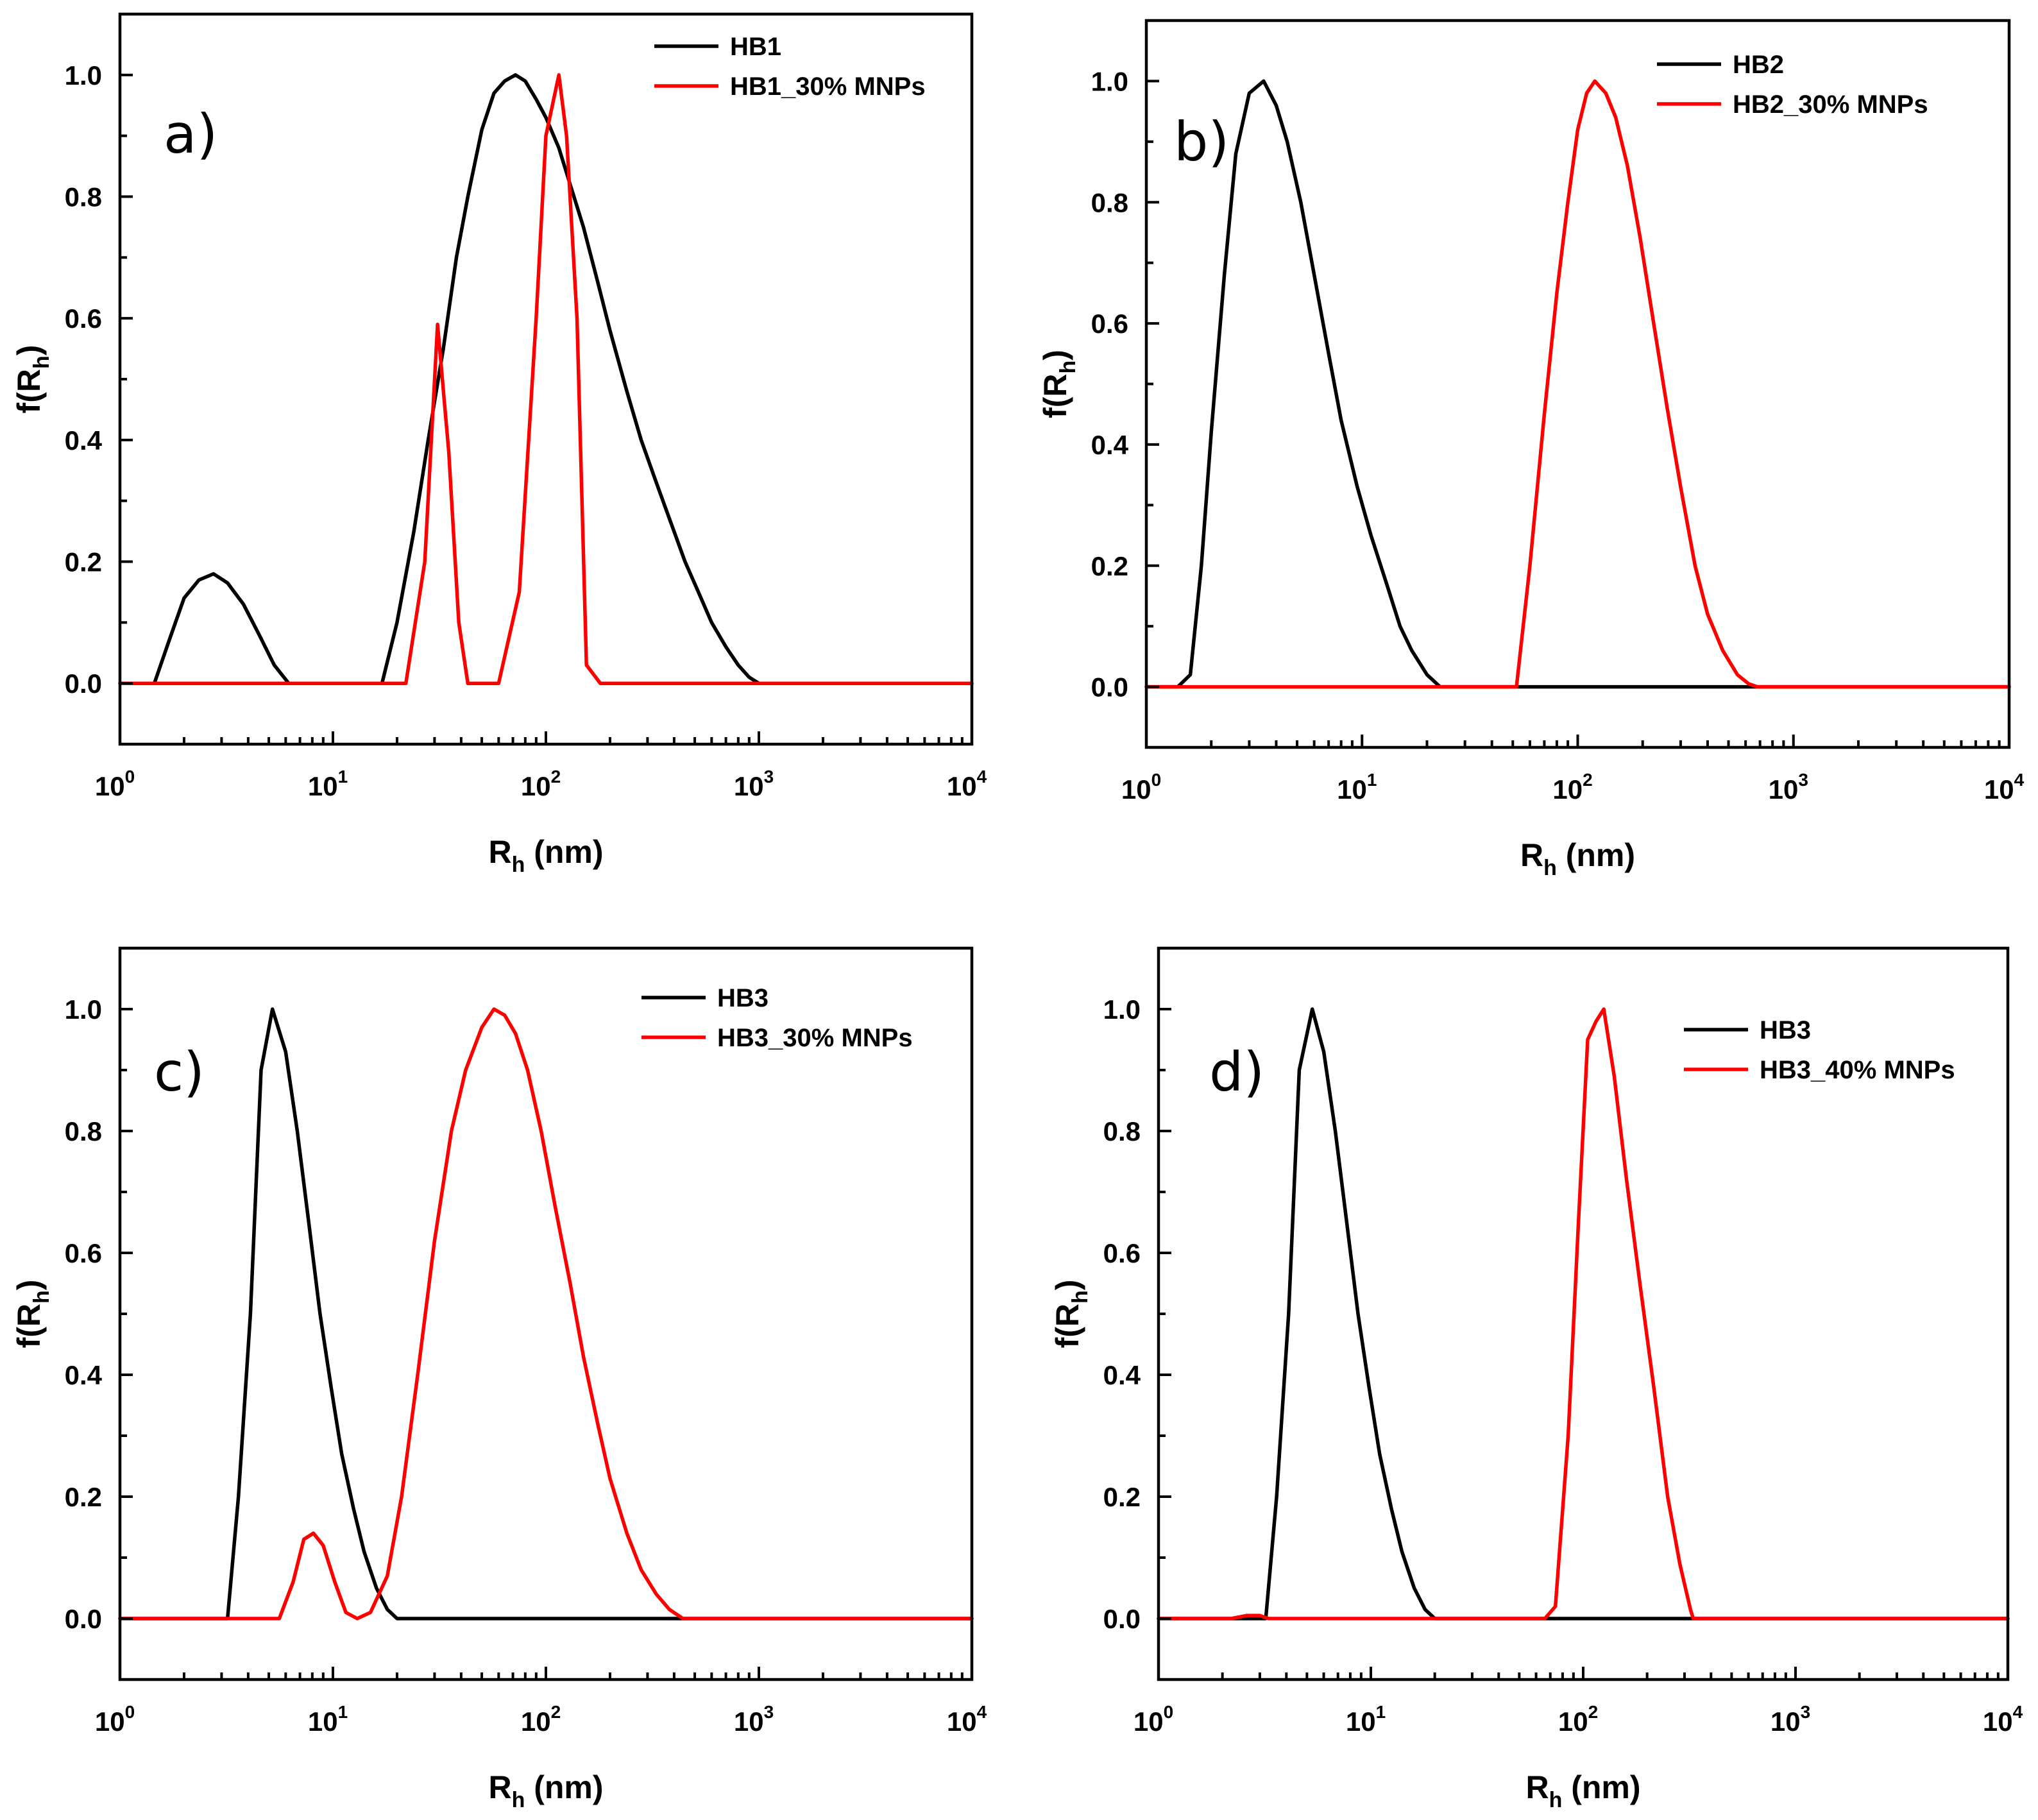 The height and width of the screenshot is (1820, 2038). Describe the element at coordinates (1819, 1050) in the screenshot. I see `legend: HB3 HB3_40% MNPs` at that location.